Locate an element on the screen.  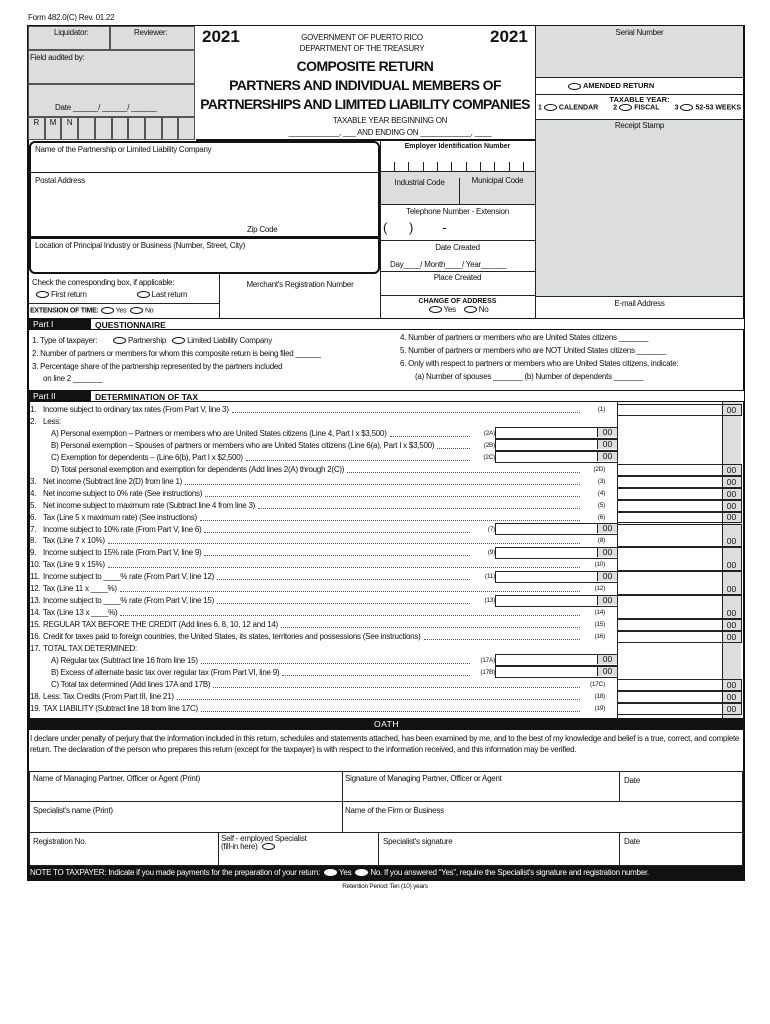
taxable-year-option: 3 52-53 WEEKS is located at coordinates (708, 107).